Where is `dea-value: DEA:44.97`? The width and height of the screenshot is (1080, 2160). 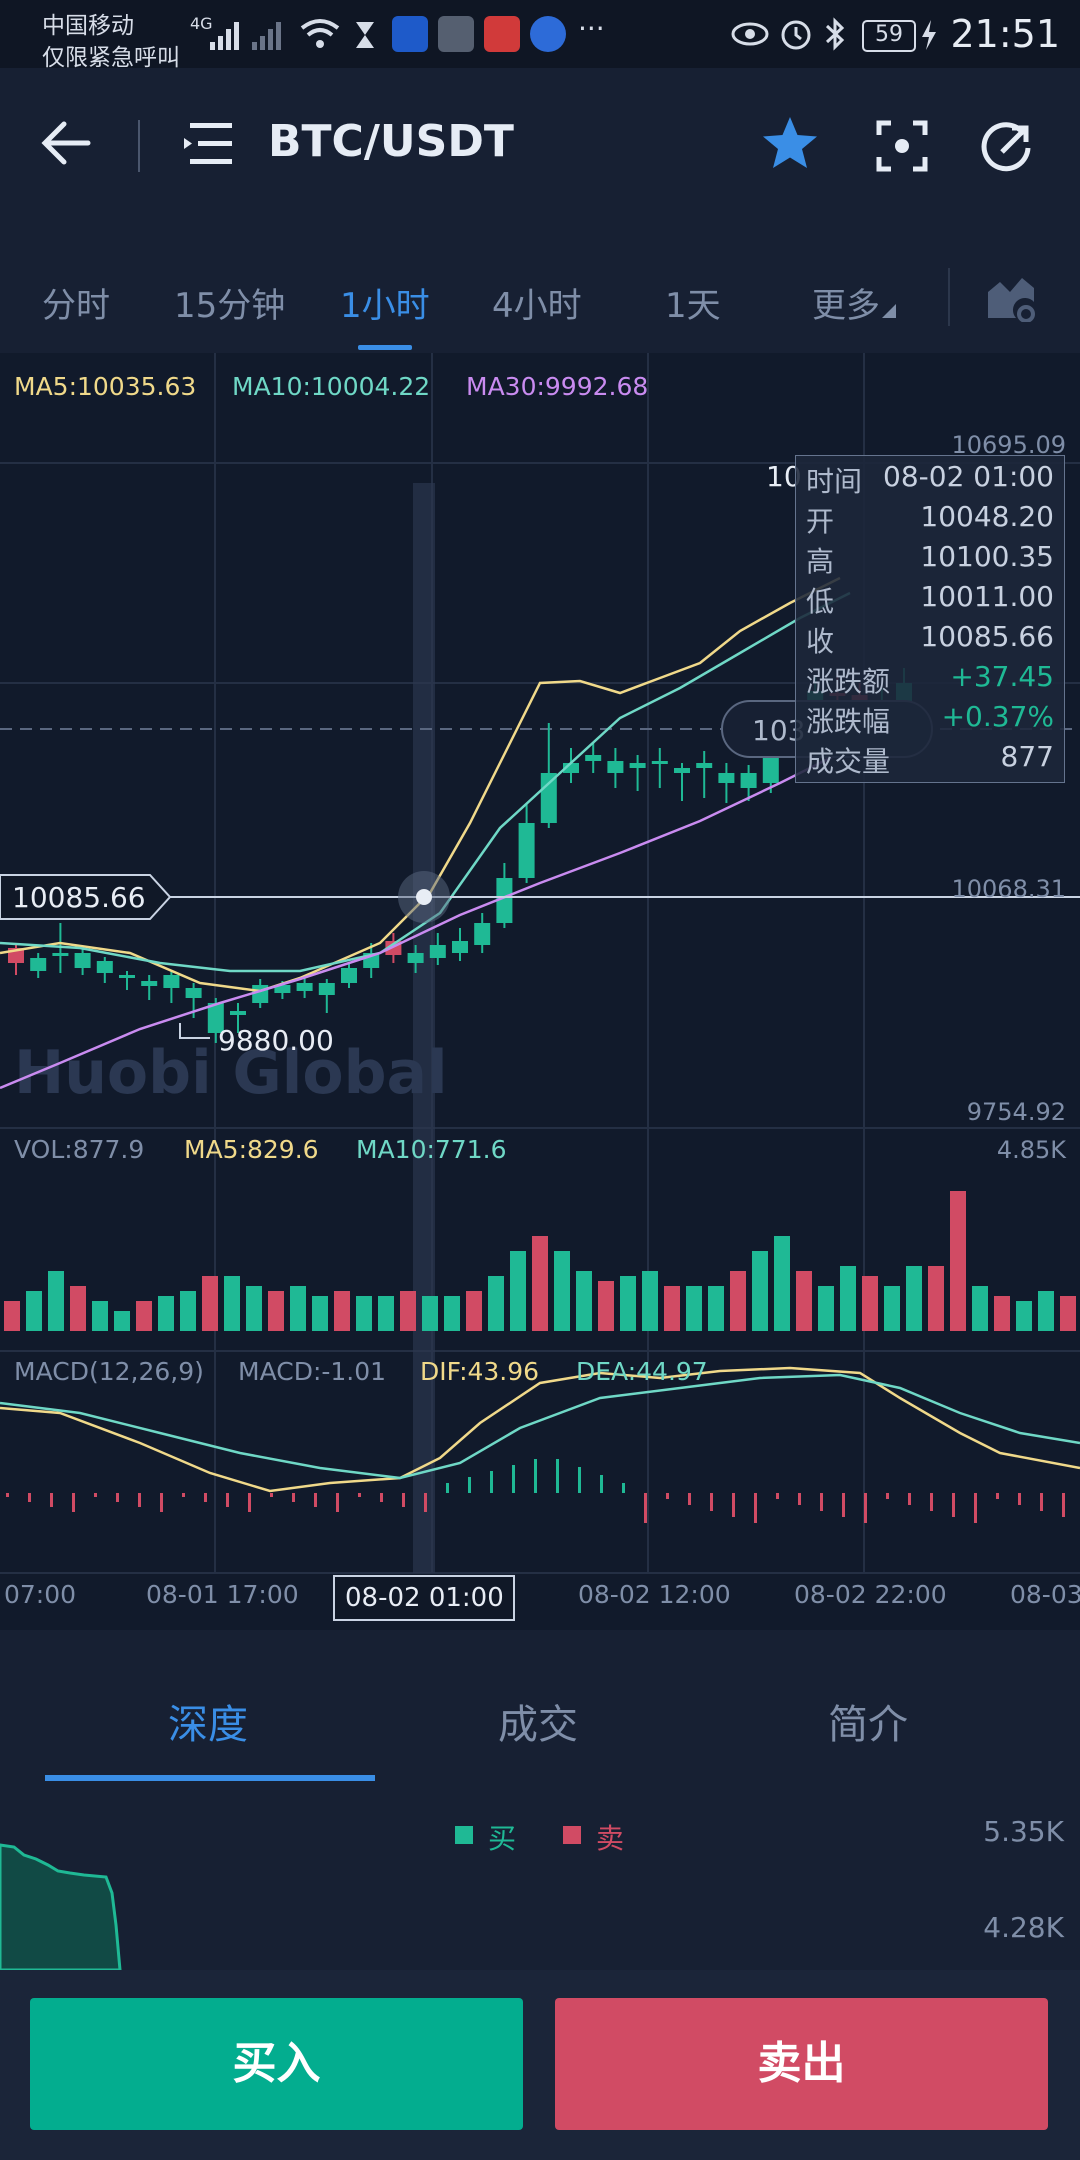
dea-value: DEA:44.97 is located at coordinates (642, 1371).